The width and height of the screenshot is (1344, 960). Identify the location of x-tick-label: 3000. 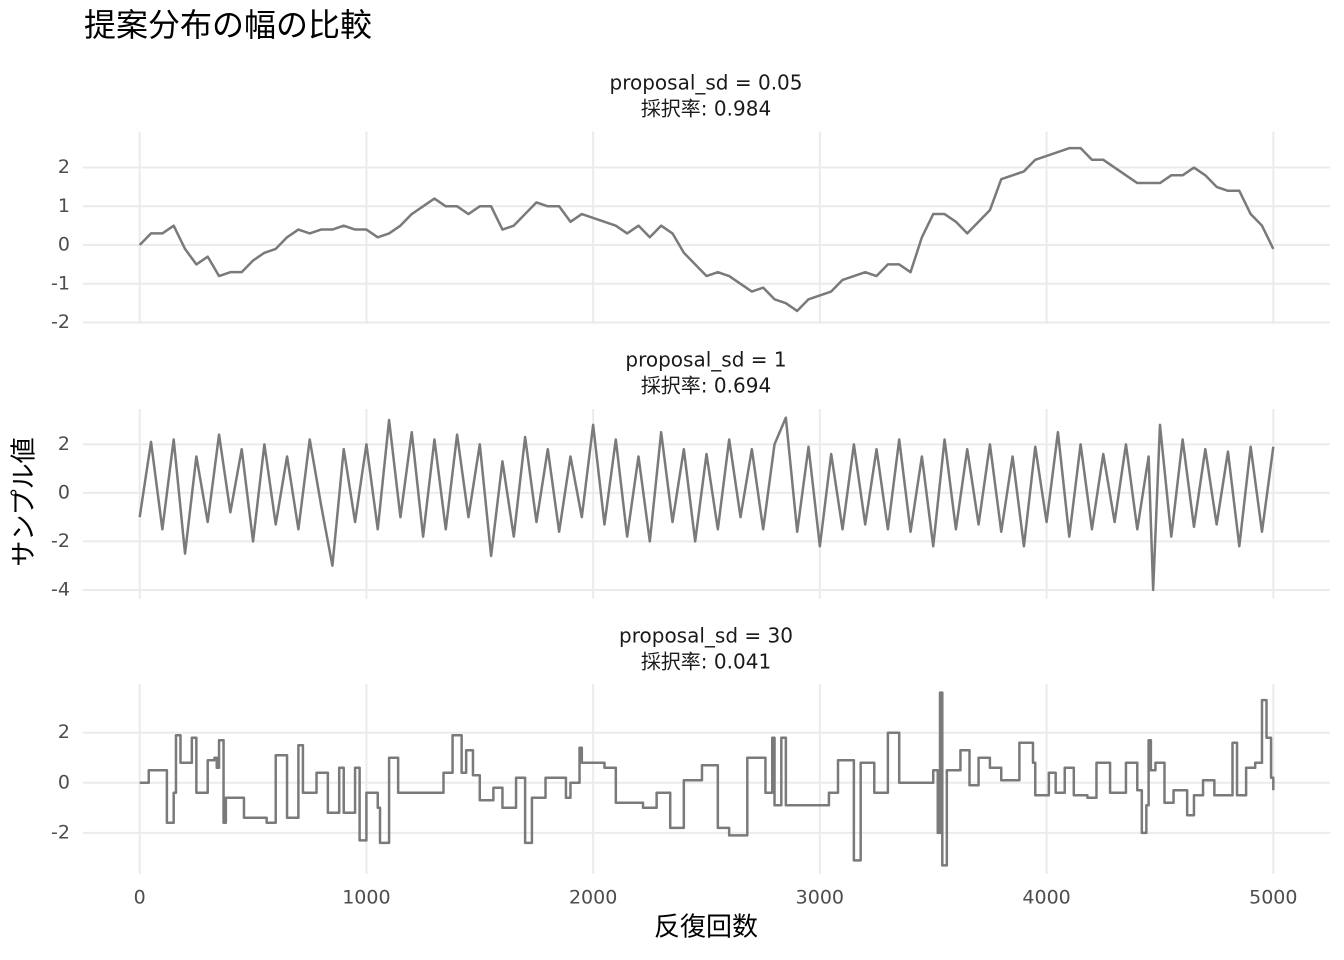
(820, 898).